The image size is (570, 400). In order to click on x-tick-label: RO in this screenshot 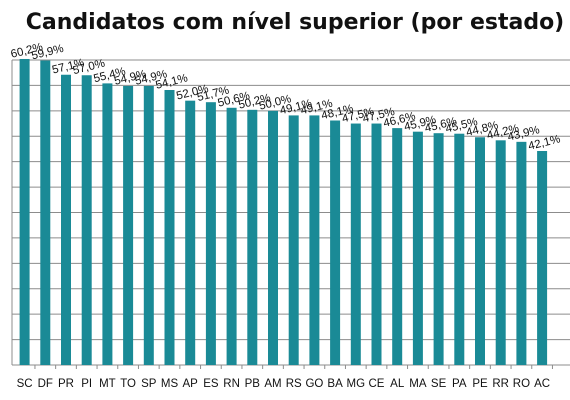, I will do `click(521, 384)`.